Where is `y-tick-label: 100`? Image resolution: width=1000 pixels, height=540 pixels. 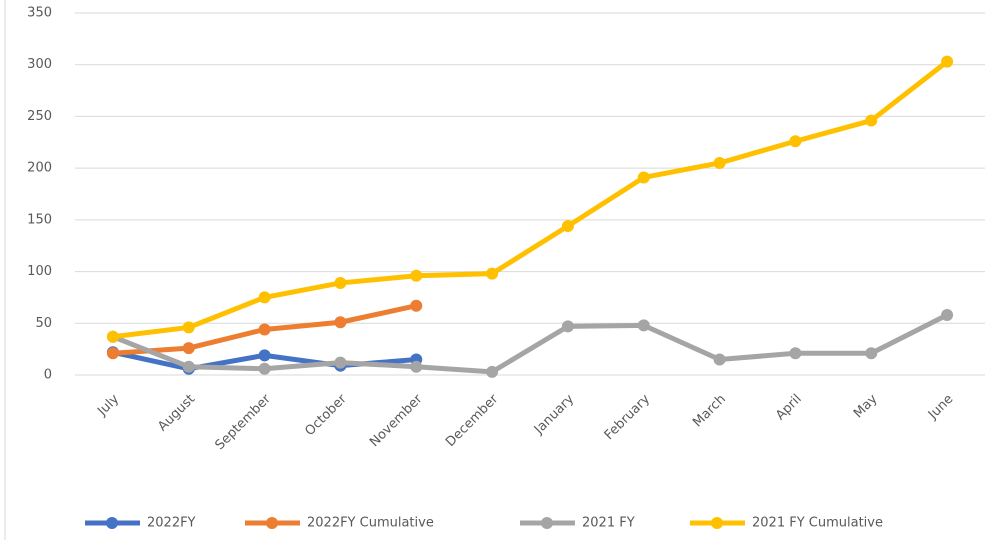
y-tick-label: 100 is located at coordinates (39, 271).